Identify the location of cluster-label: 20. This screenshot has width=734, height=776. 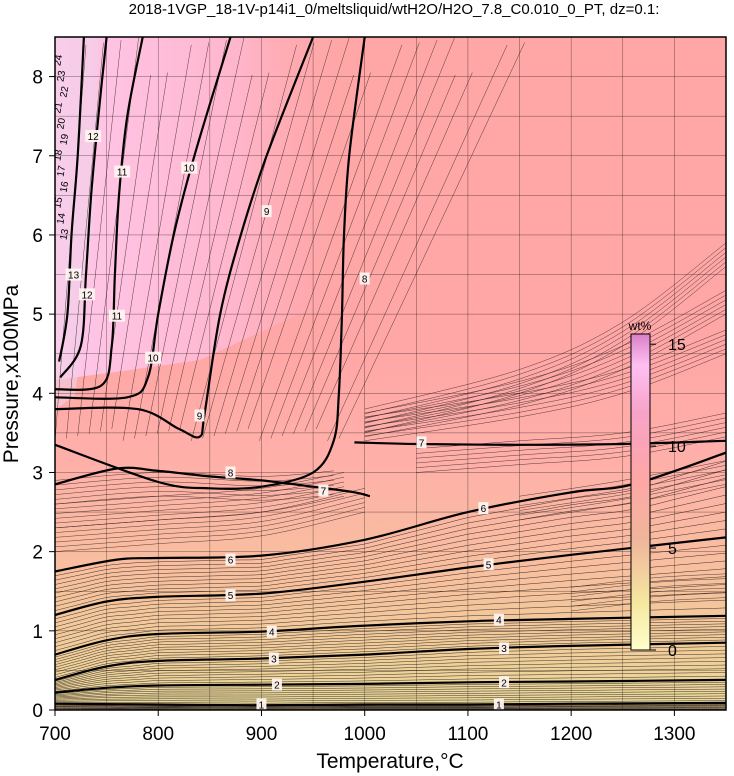
(61, 123).